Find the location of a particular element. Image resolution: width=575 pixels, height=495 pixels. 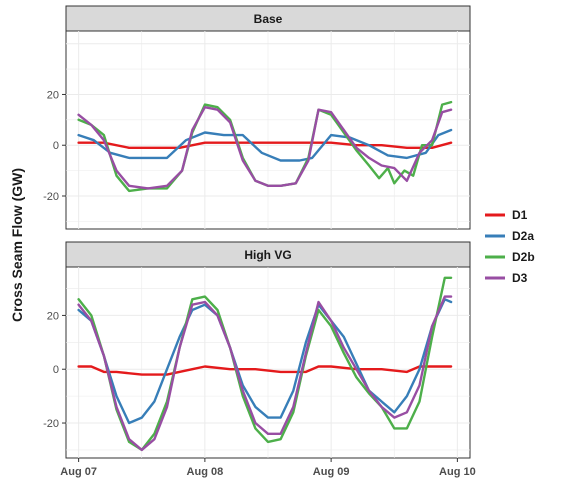

x-tick-label: Aug 10 is located at coordinates (457, 472).